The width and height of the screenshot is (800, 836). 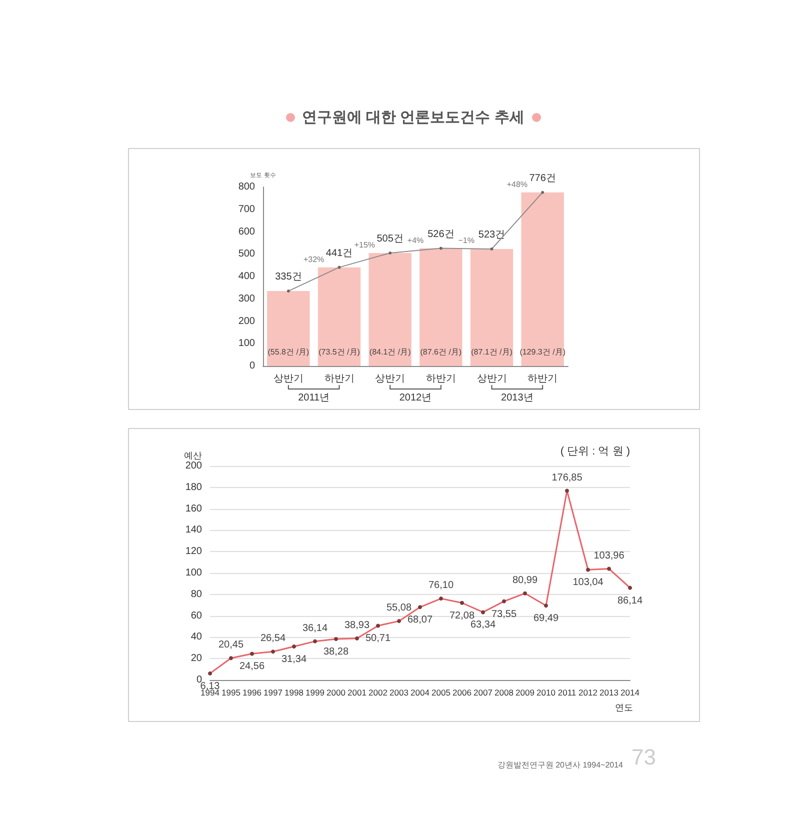 What do you see at coordinates (357, 693) in the screenshot?
I see `x-tick-label: 2001` at bounding box center [357, 693].